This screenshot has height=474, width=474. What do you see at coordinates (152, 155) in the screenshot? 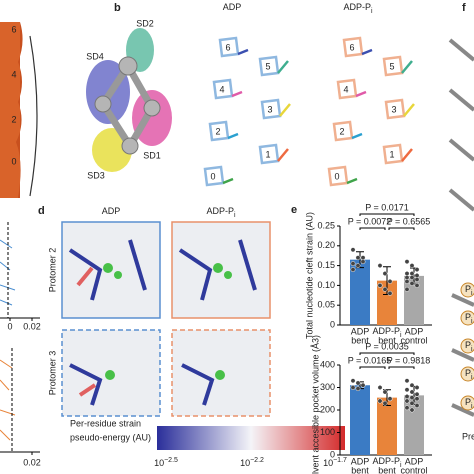
I see `domain-label: SD1` at bounding box center [152, 155].